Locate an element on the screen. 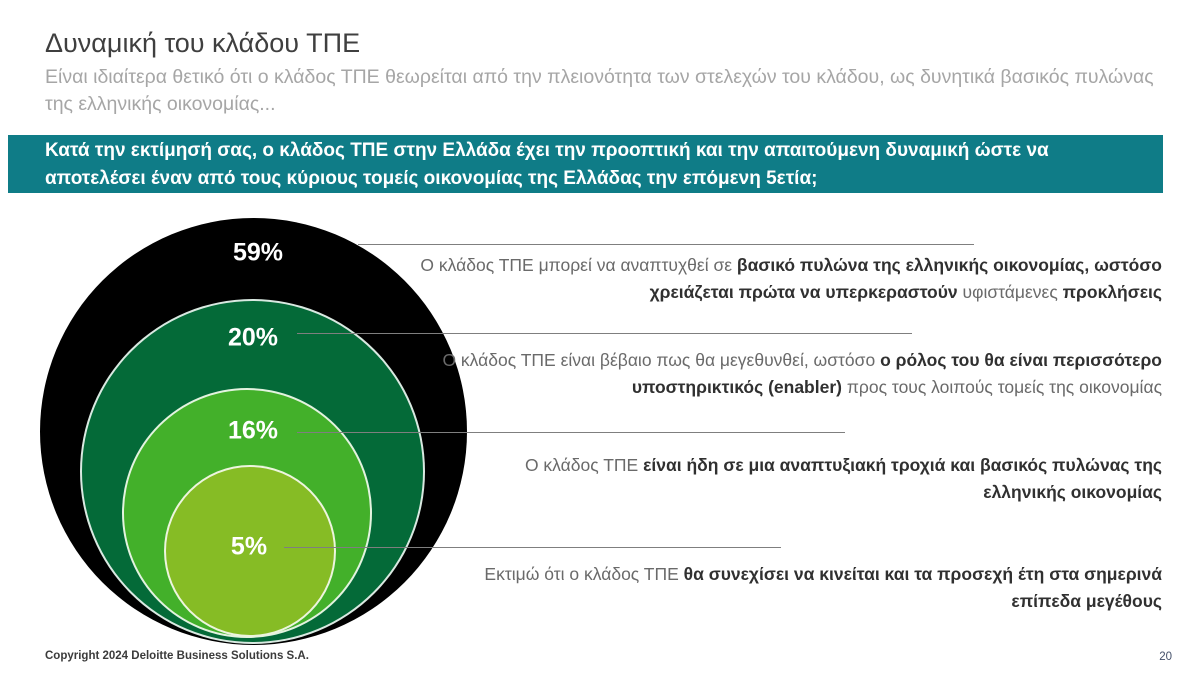 This screenshot has height=674, width=1200. data-label-16pct: 16% is located at coordinates (253, 430).